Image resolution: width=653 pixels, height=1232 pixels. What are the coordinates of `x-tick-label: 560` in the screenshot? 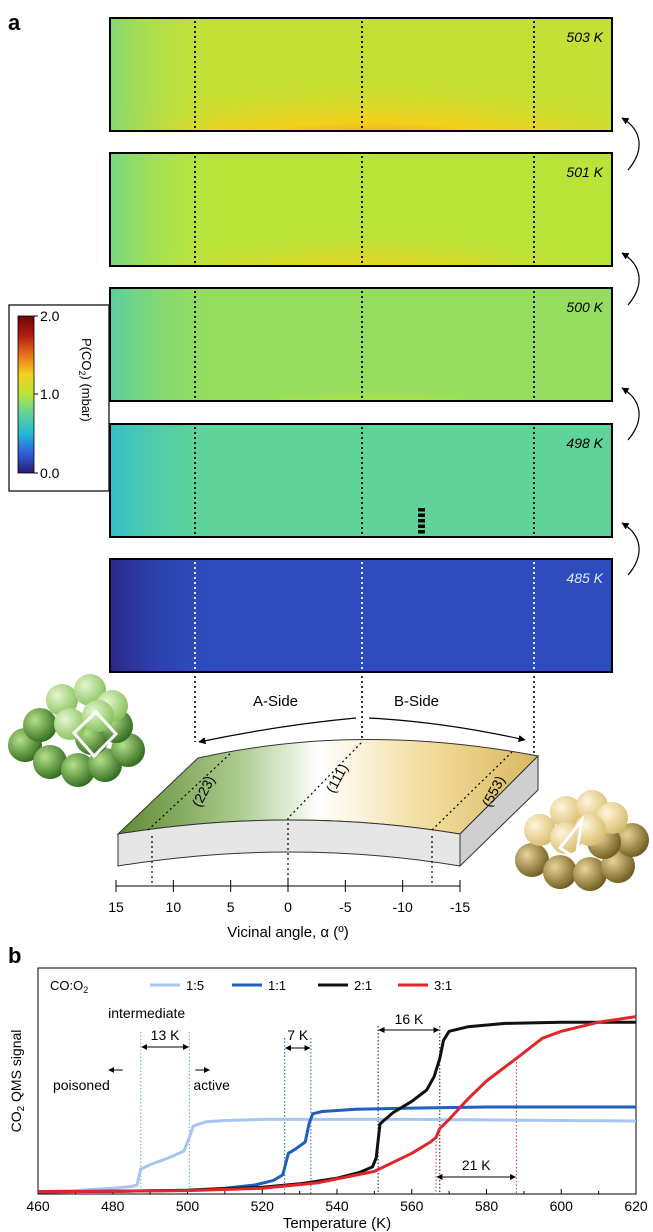 It's located at (412, 1206).